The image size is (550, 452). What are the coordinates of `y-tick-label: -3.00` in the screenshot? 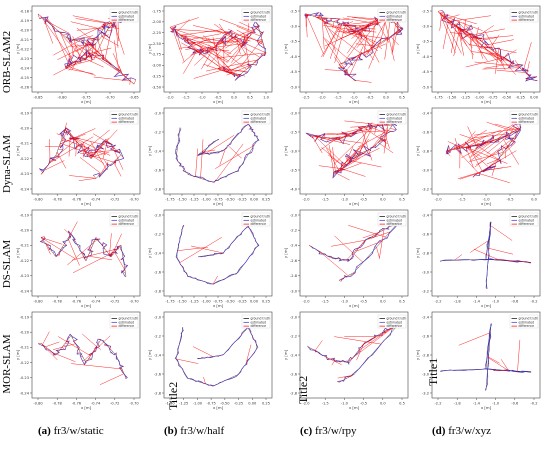 It's located at (157, 66).